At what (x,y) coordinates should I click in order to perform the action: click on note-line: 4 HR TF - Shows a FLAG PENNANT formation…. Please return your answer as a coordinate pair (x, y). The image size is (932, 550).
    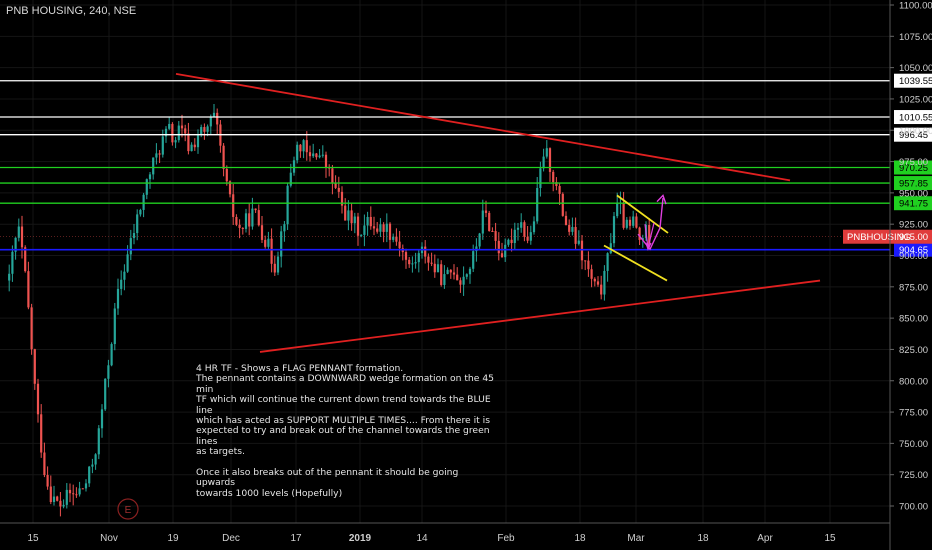
    Looking at the image, I should click on (300, 368).